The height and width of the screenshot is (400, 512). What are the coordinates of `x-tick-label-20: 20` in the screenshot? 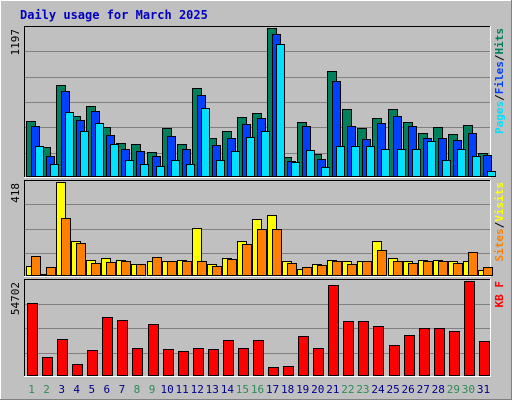 It's located at (317, 389).